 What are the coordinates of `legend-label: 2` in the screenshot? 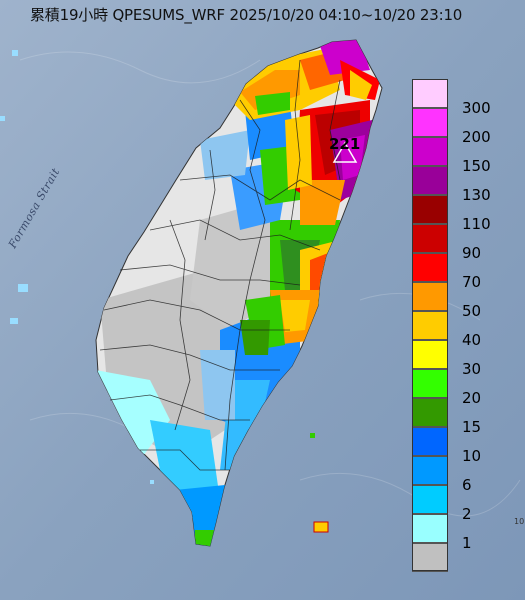 It's located at (467, 514).